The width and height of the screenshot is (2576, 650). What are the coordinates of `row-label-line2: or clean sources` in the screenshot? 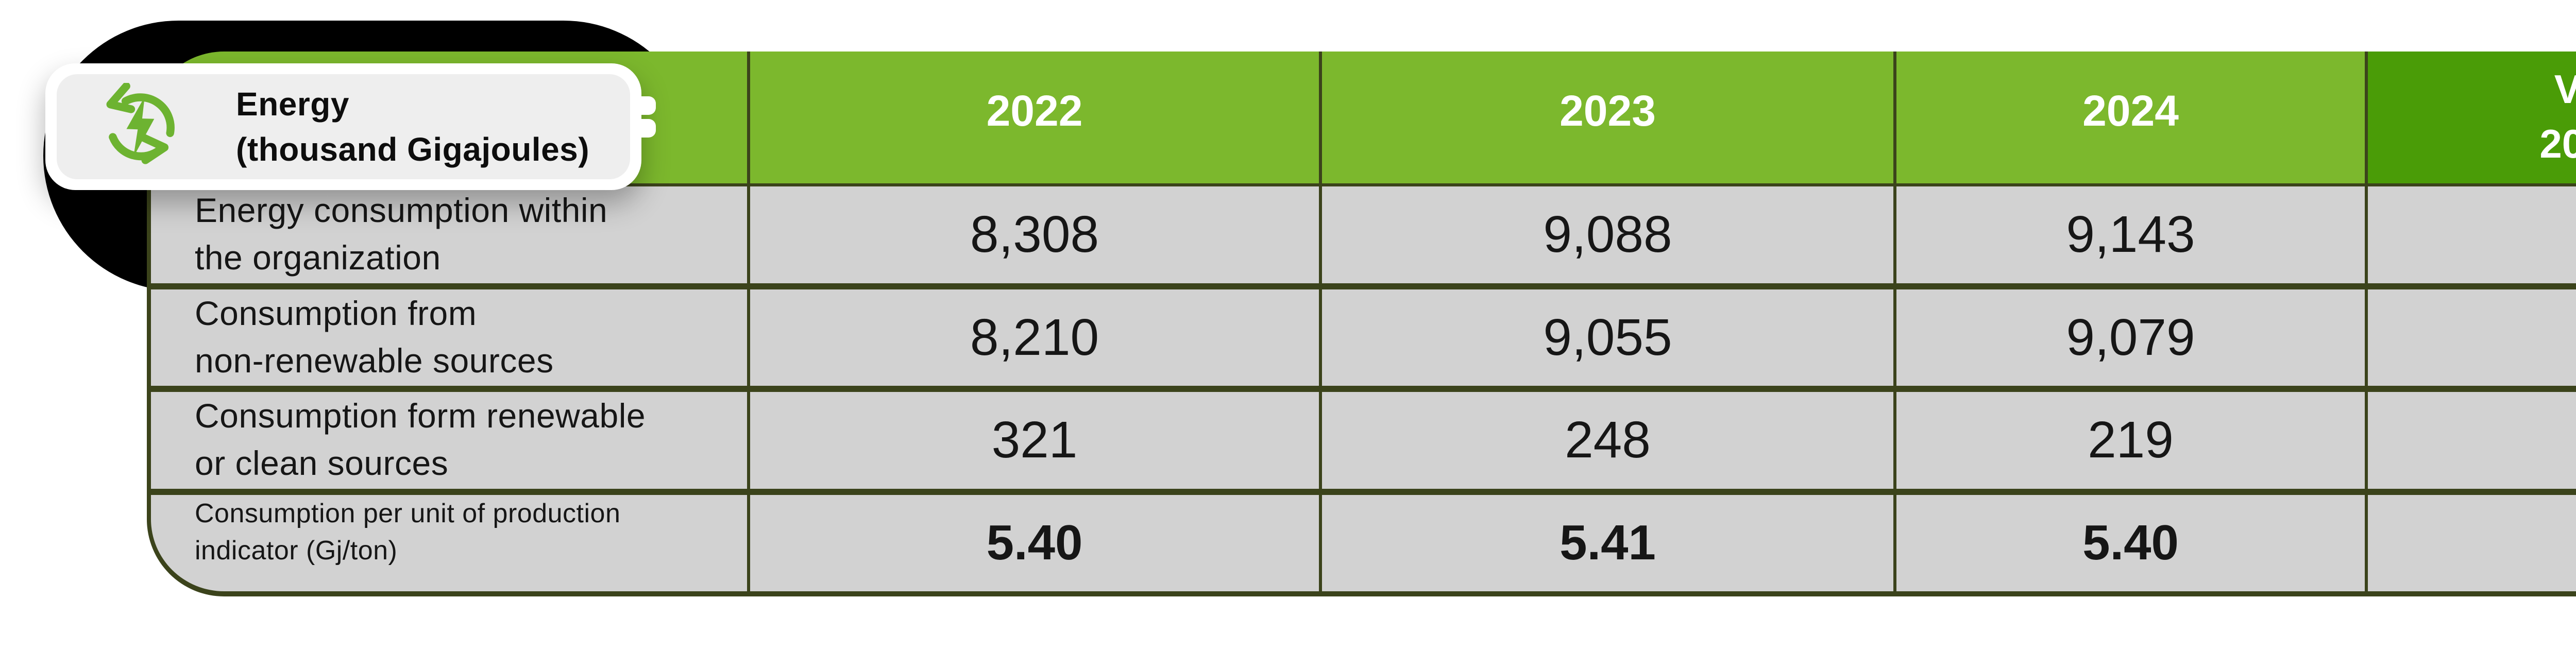 It's located at (322, 463).